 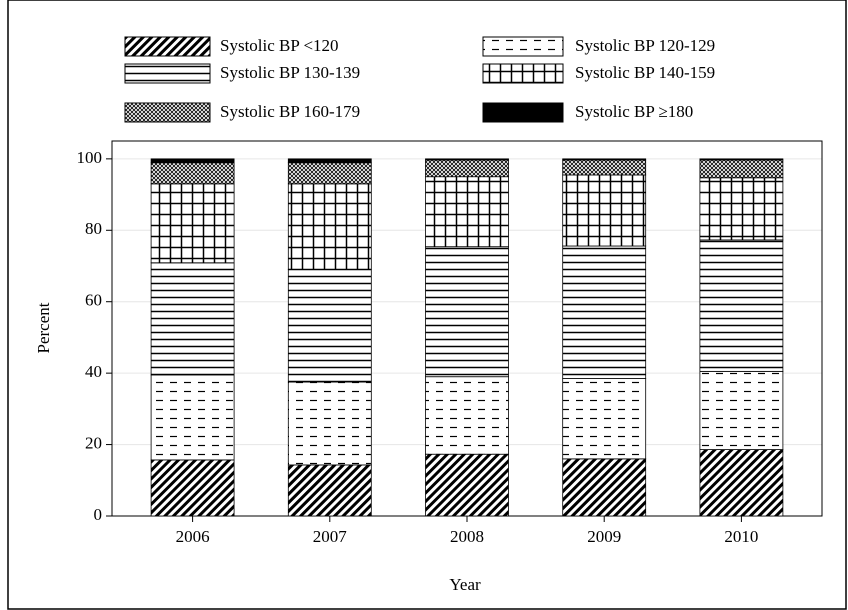 I want to click on x-tick-label: 2010, so click(x=741, y=536).